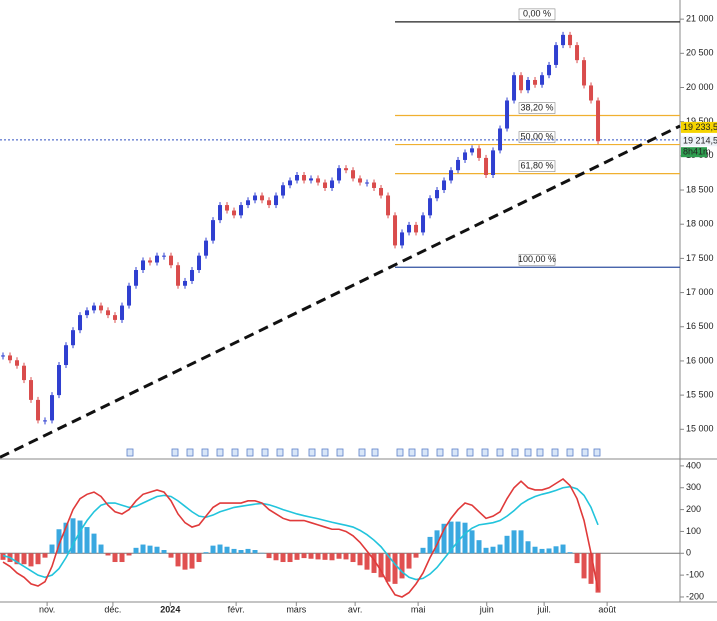  I want to click on x-tick-label: déc., so click(112, 609).